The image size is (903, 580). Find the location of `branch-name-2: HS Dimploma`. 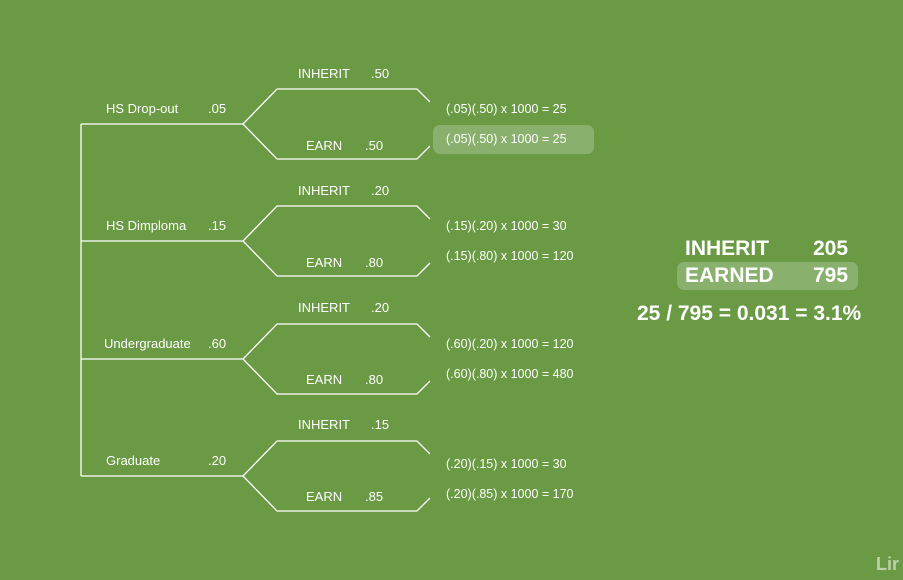

branch-name-2: HS Dimploma is located at coordinates (146, 225).